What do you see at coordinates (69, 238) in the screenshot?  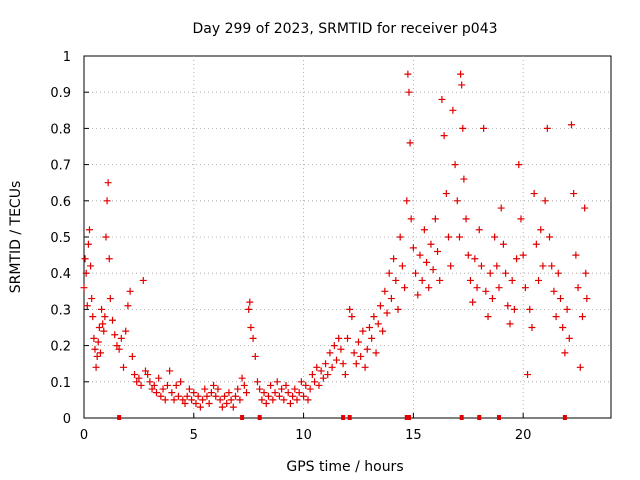 I see `y-axis-ticks: 0 0.1 0.2 0.3 0.4 0.5 0.6 0.7 0.8 0.9 1` at bounding box center [69, 238].